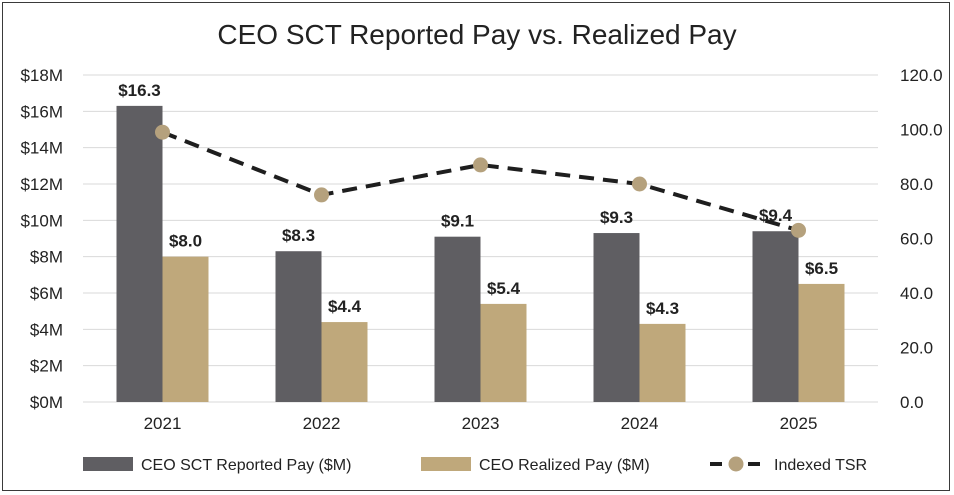  What do you see at coordinates (345, 306) in the screenshot?
I see `realized-pay-label: $4.4` at bounding box center [345, 306].